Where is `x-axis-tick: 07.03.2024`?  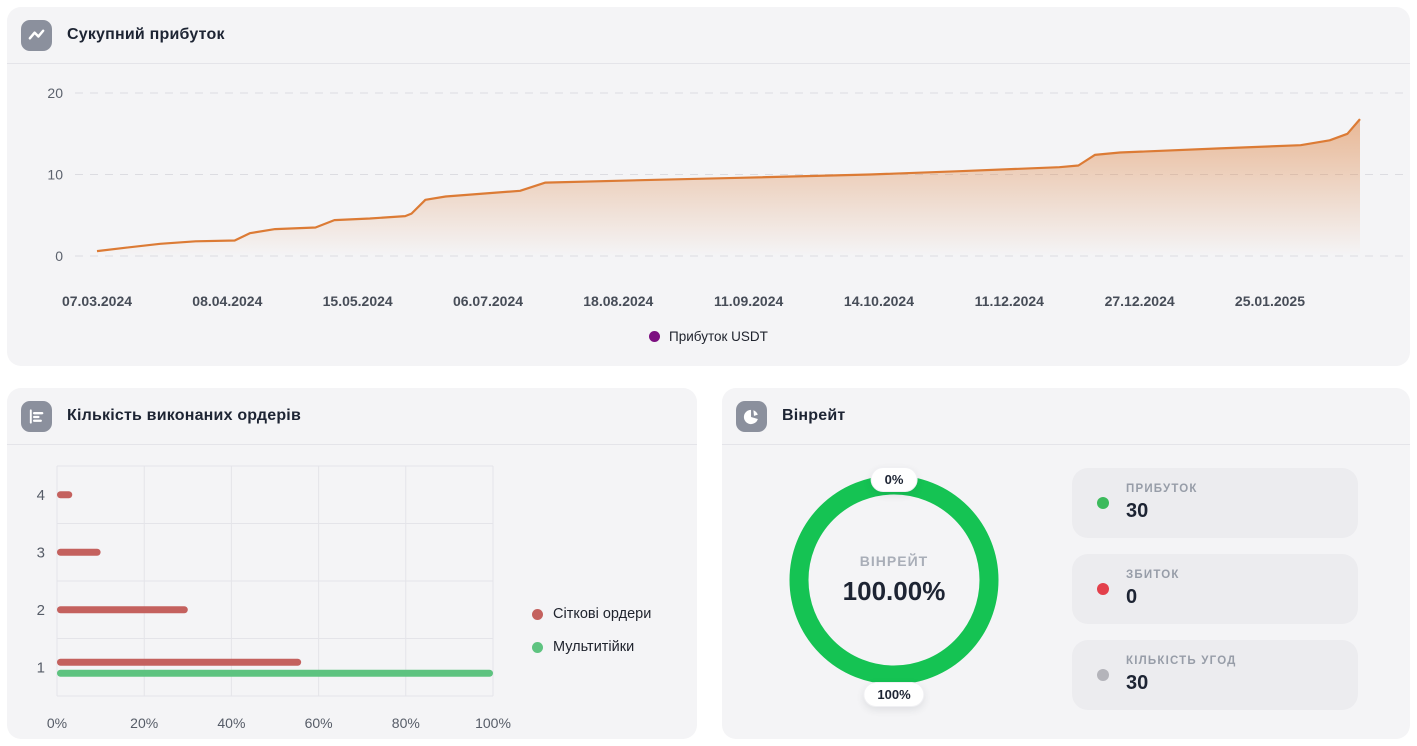 x-axis-tick: 07.03.2024 is located at coordinates (97, 301).